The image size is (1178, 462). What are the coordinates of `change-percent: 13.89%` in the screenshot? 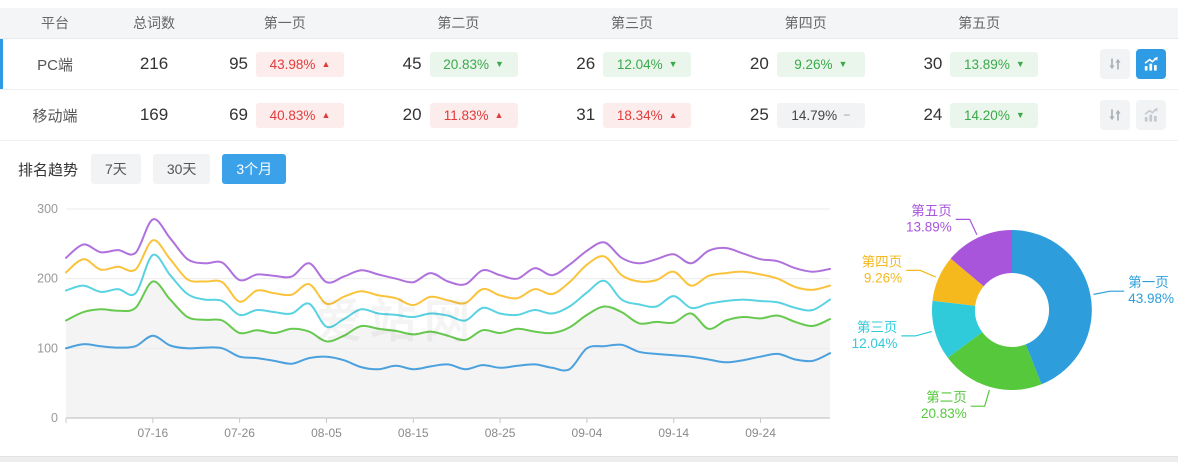 It's located at (987, 64).